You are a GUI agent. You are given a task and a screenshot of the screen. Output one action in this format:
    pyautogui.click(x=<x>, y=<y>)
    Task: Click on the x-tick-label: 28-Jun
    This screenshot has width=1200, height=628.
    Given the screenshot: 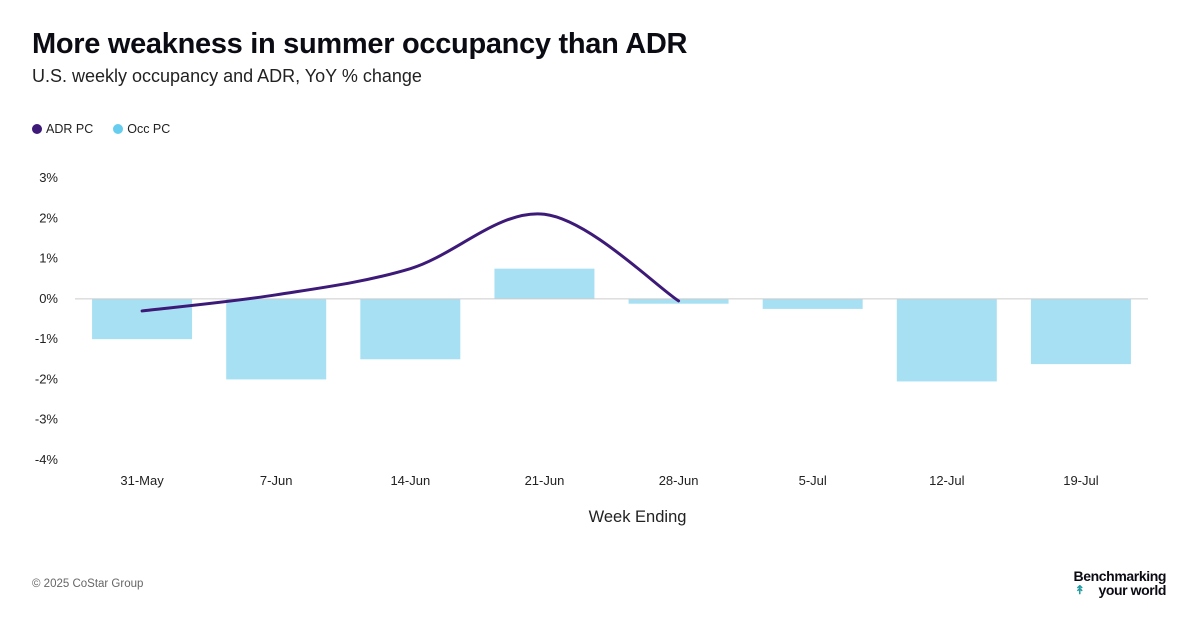 What is the action you would take?
    pyautogui.click(x=679, y=480)
    